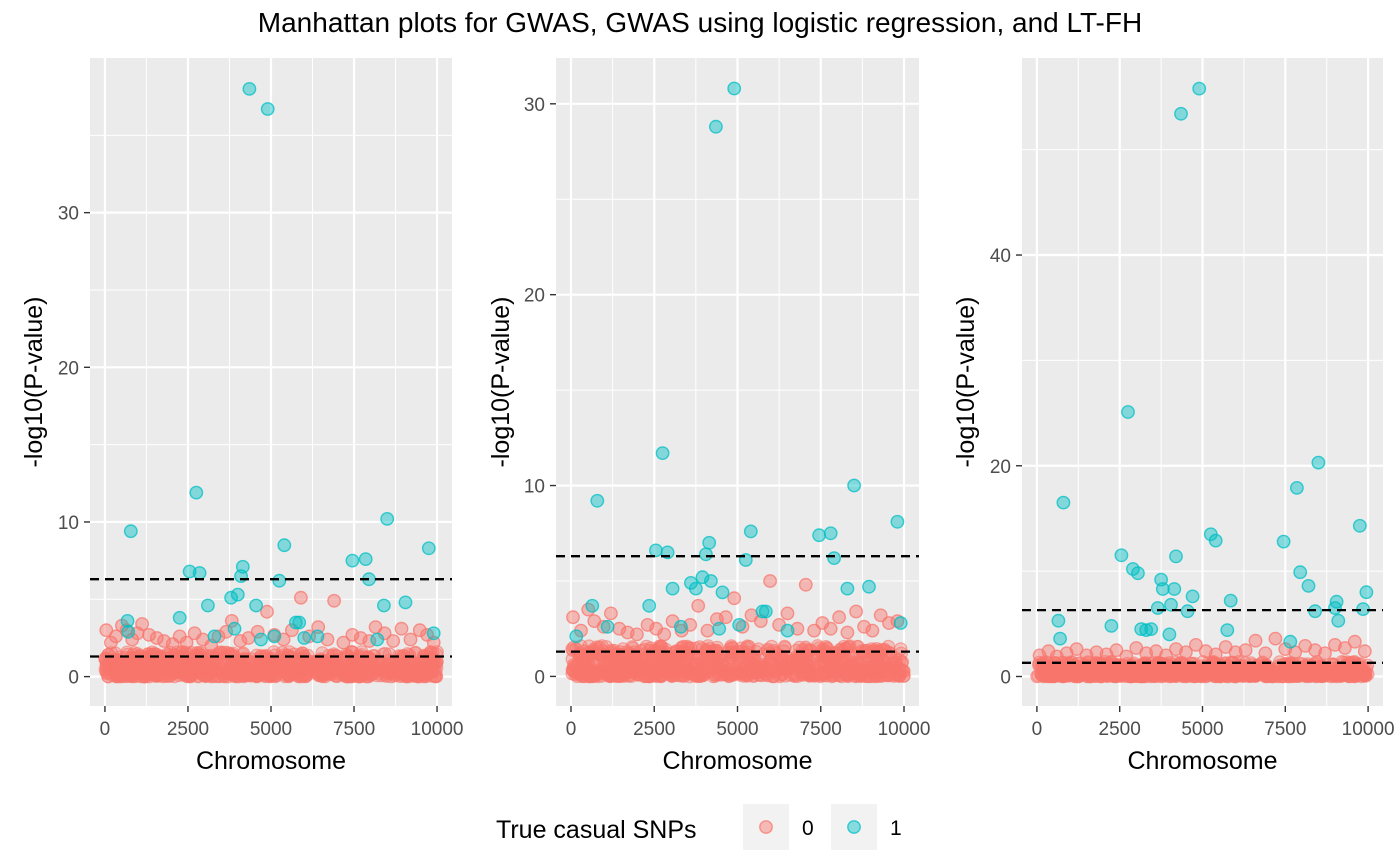 Image resolution: width=1400 pixels, height=865 pixels. What do you see at coordinates (737, 729) in the screenshot?
I see `x-tick-label: 5000` at bounding box center [737, 729].